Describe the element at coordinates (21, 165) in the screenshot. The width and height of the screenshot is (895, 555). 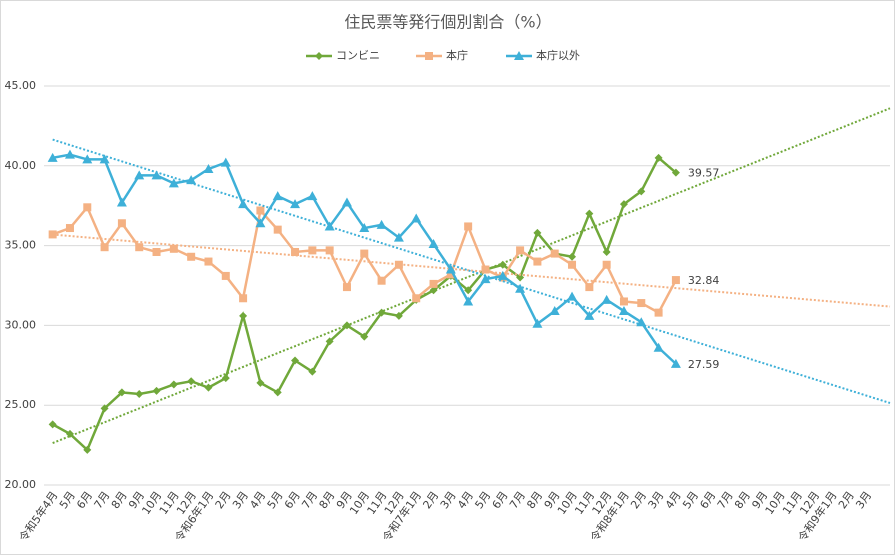
I see `y-tick-label: 40.00` at that location.